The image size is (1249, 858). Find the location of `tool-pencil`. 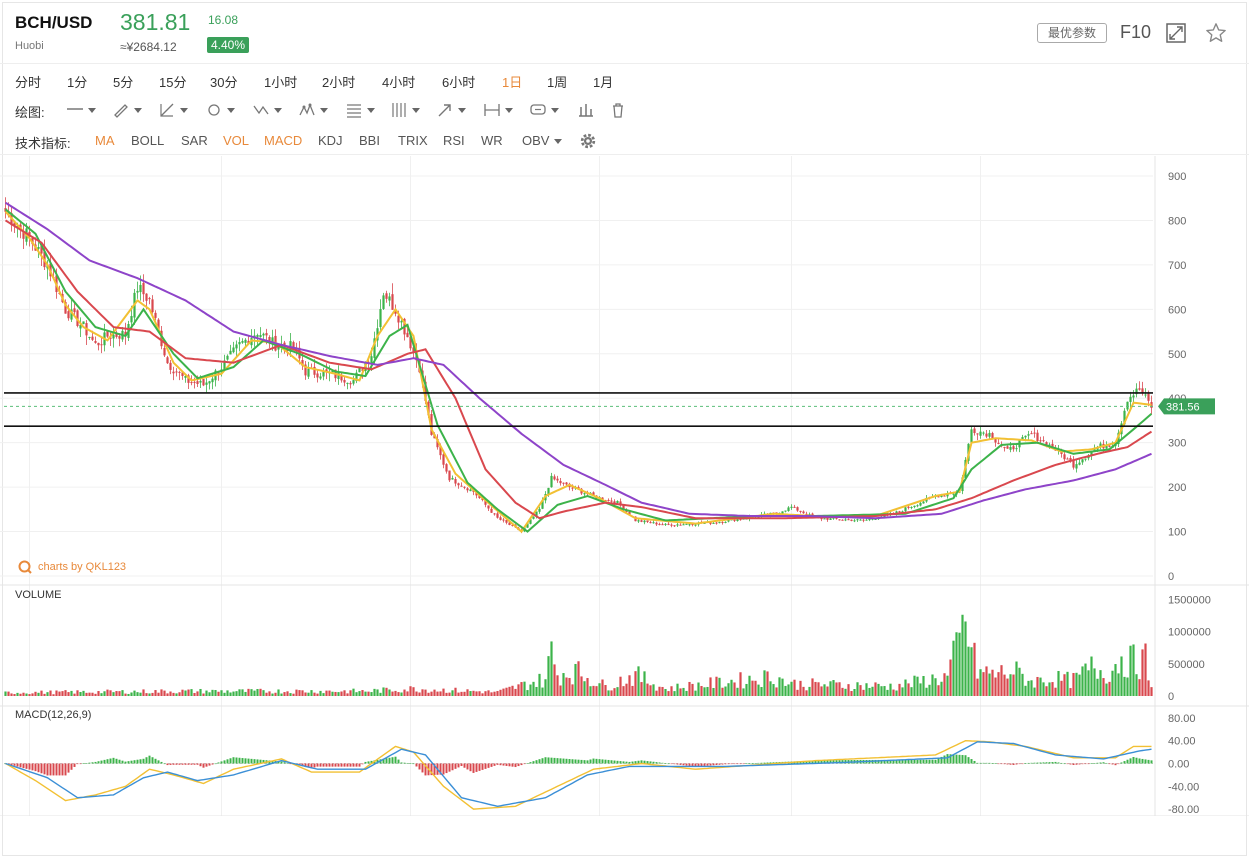

tool-pencil is located at coordinates (127, 110).